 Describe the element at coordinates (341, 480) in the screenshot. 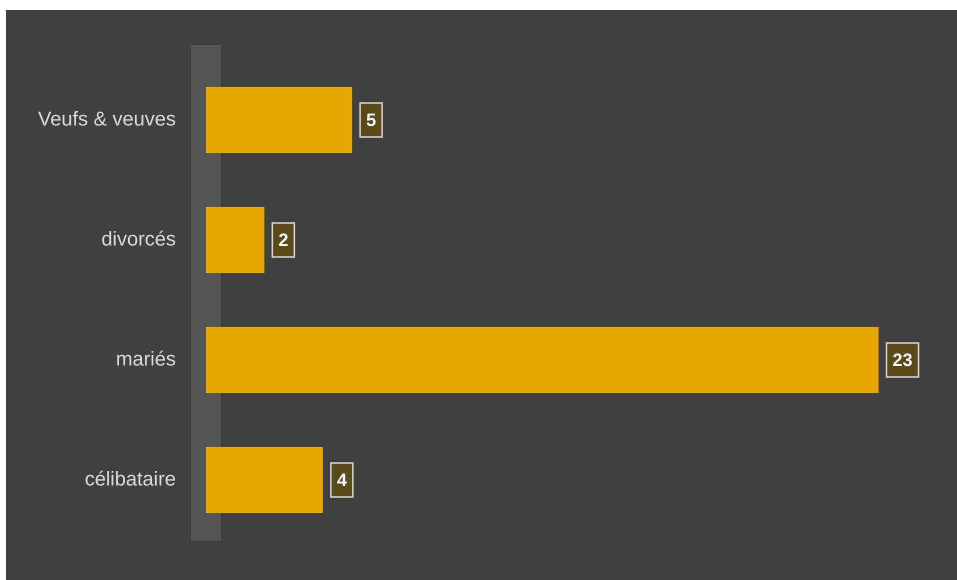

I see `data-label: 4` at that location.